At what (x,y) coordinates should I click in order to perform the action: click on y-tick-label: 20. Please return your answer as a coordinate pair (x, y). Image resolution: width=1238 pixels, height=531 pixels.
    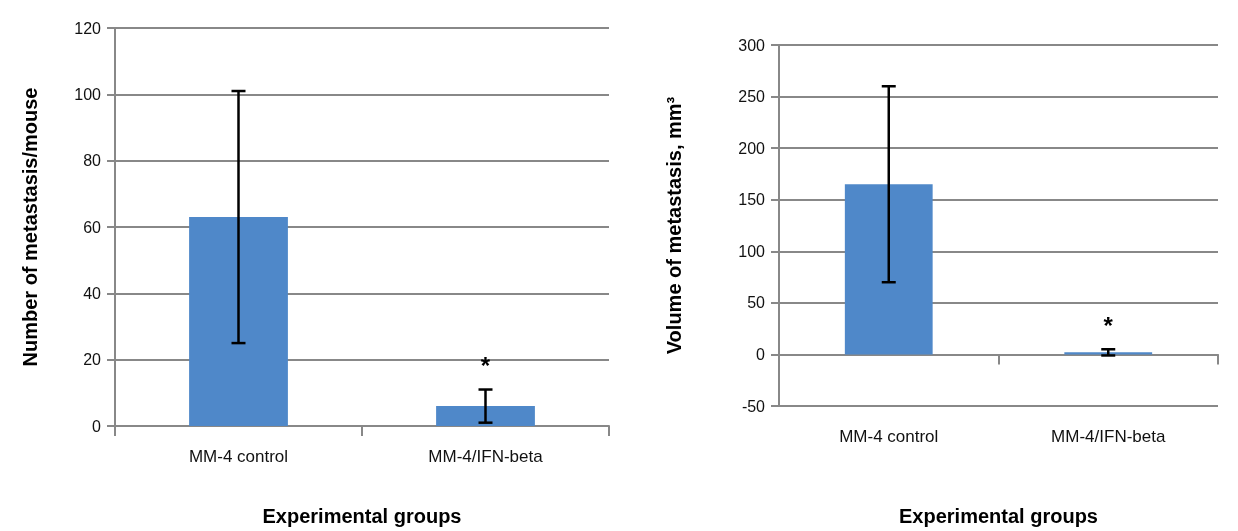
    Looking at the image, I should click on (92, 360).